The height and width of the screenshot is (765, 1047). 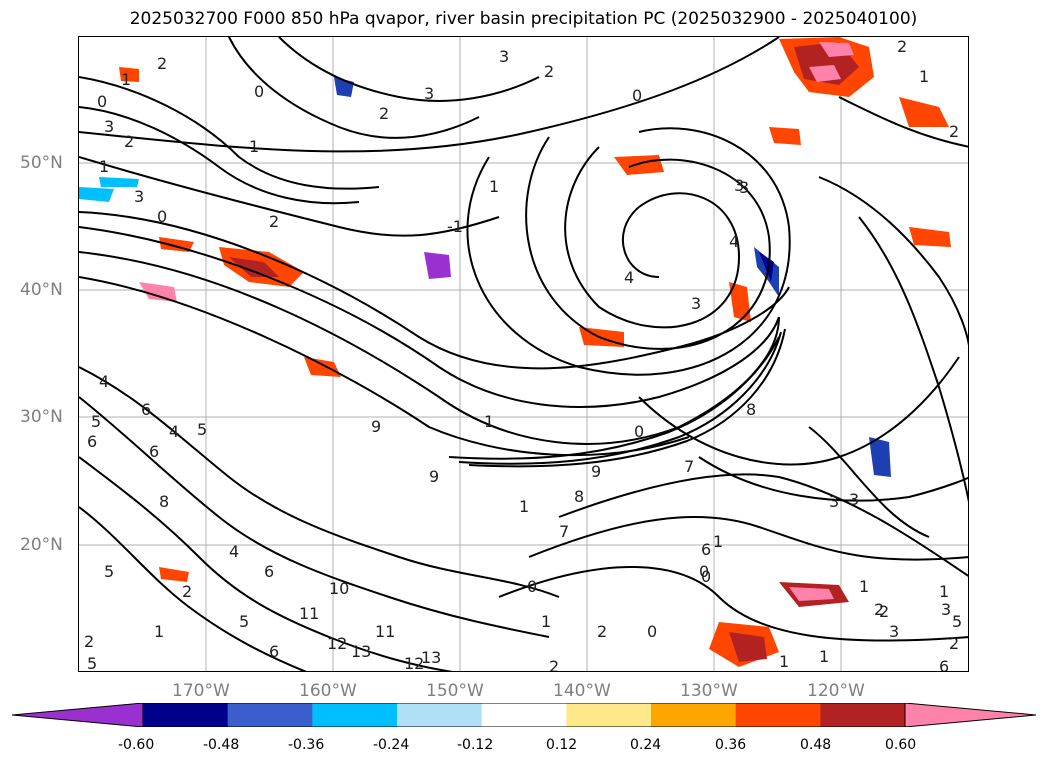 I want to click on lon-label: 140°W, so click(x=582, y=691).